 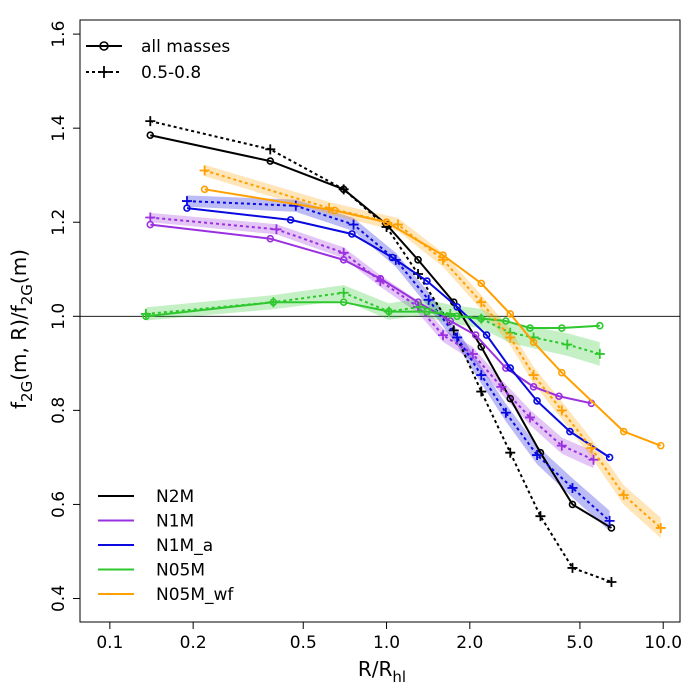 I want to click on y-axis-title-part: f, so click(x=19, y=405).